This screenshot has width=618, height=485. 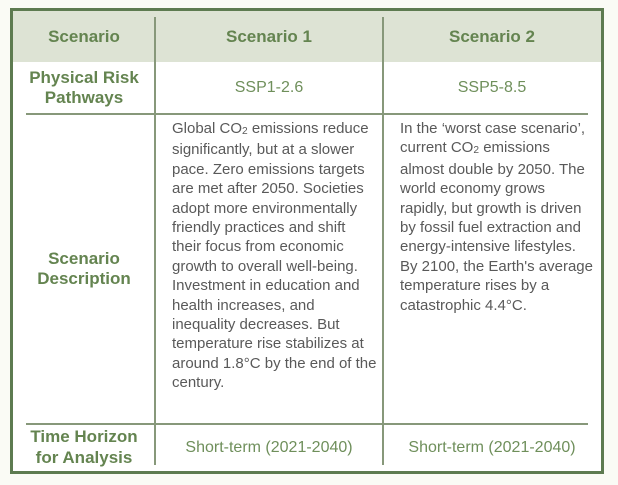 I want to click on row-label-scenario-description: Scenario Description, so click(x=84, y=268).